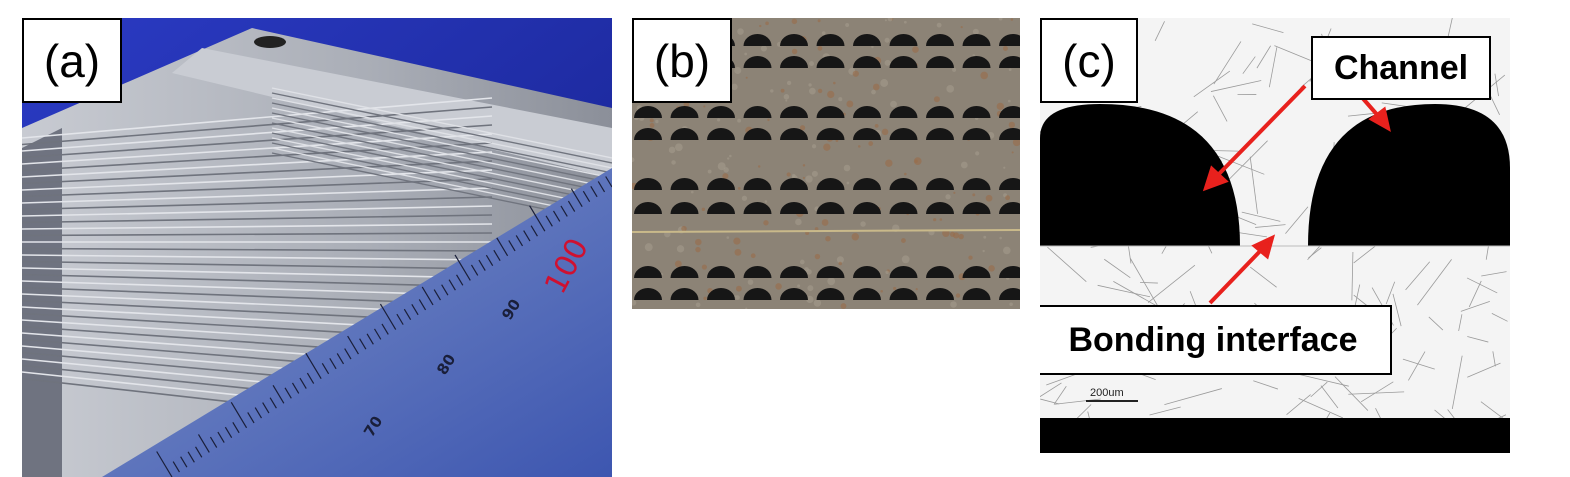 The width and height of the screenshot is (1570, 477). I want to click on scale-bar-label: 200um, so click(1107, 393).